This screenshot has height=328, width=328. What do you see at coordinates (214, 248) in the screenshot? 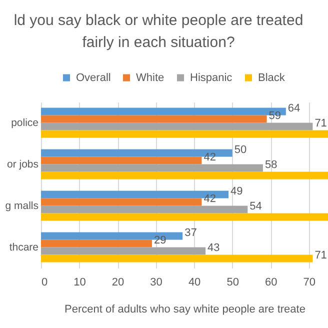
I see `data-label: 43` at bounding box center [214, 248].